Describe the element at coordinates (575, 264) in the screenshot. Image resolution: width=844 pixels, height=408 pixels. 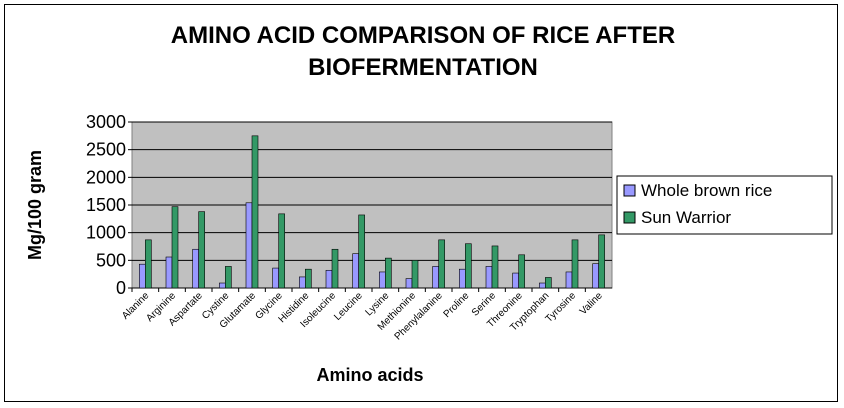
I see `bar-sun-warrior-tyrosine` at that location.